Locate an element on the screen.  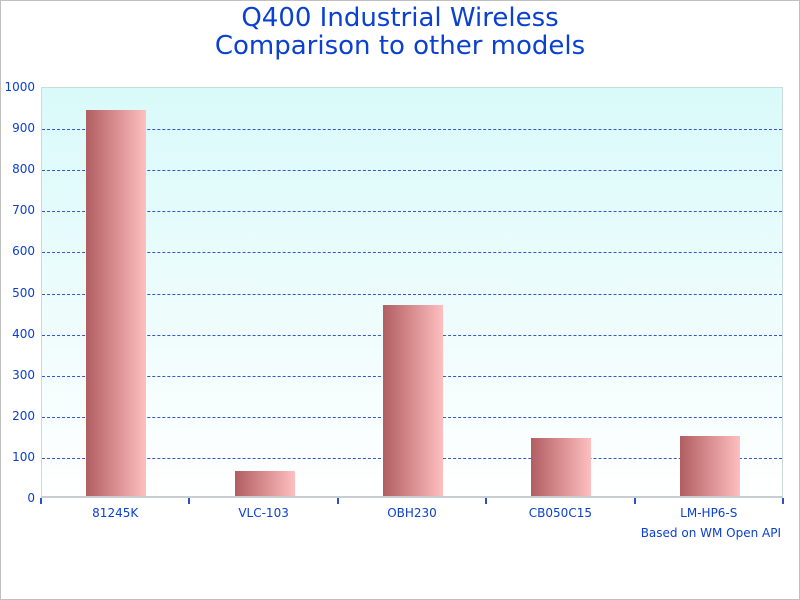
y-axis-label: 600 is located at coordinates (23, 251).